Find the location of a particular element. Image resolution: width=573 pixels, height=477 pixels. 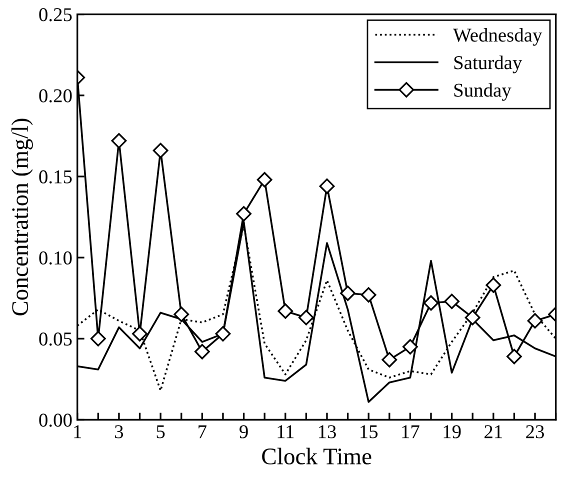

x-tick-label: 15 is located at coordinates (369, 431).